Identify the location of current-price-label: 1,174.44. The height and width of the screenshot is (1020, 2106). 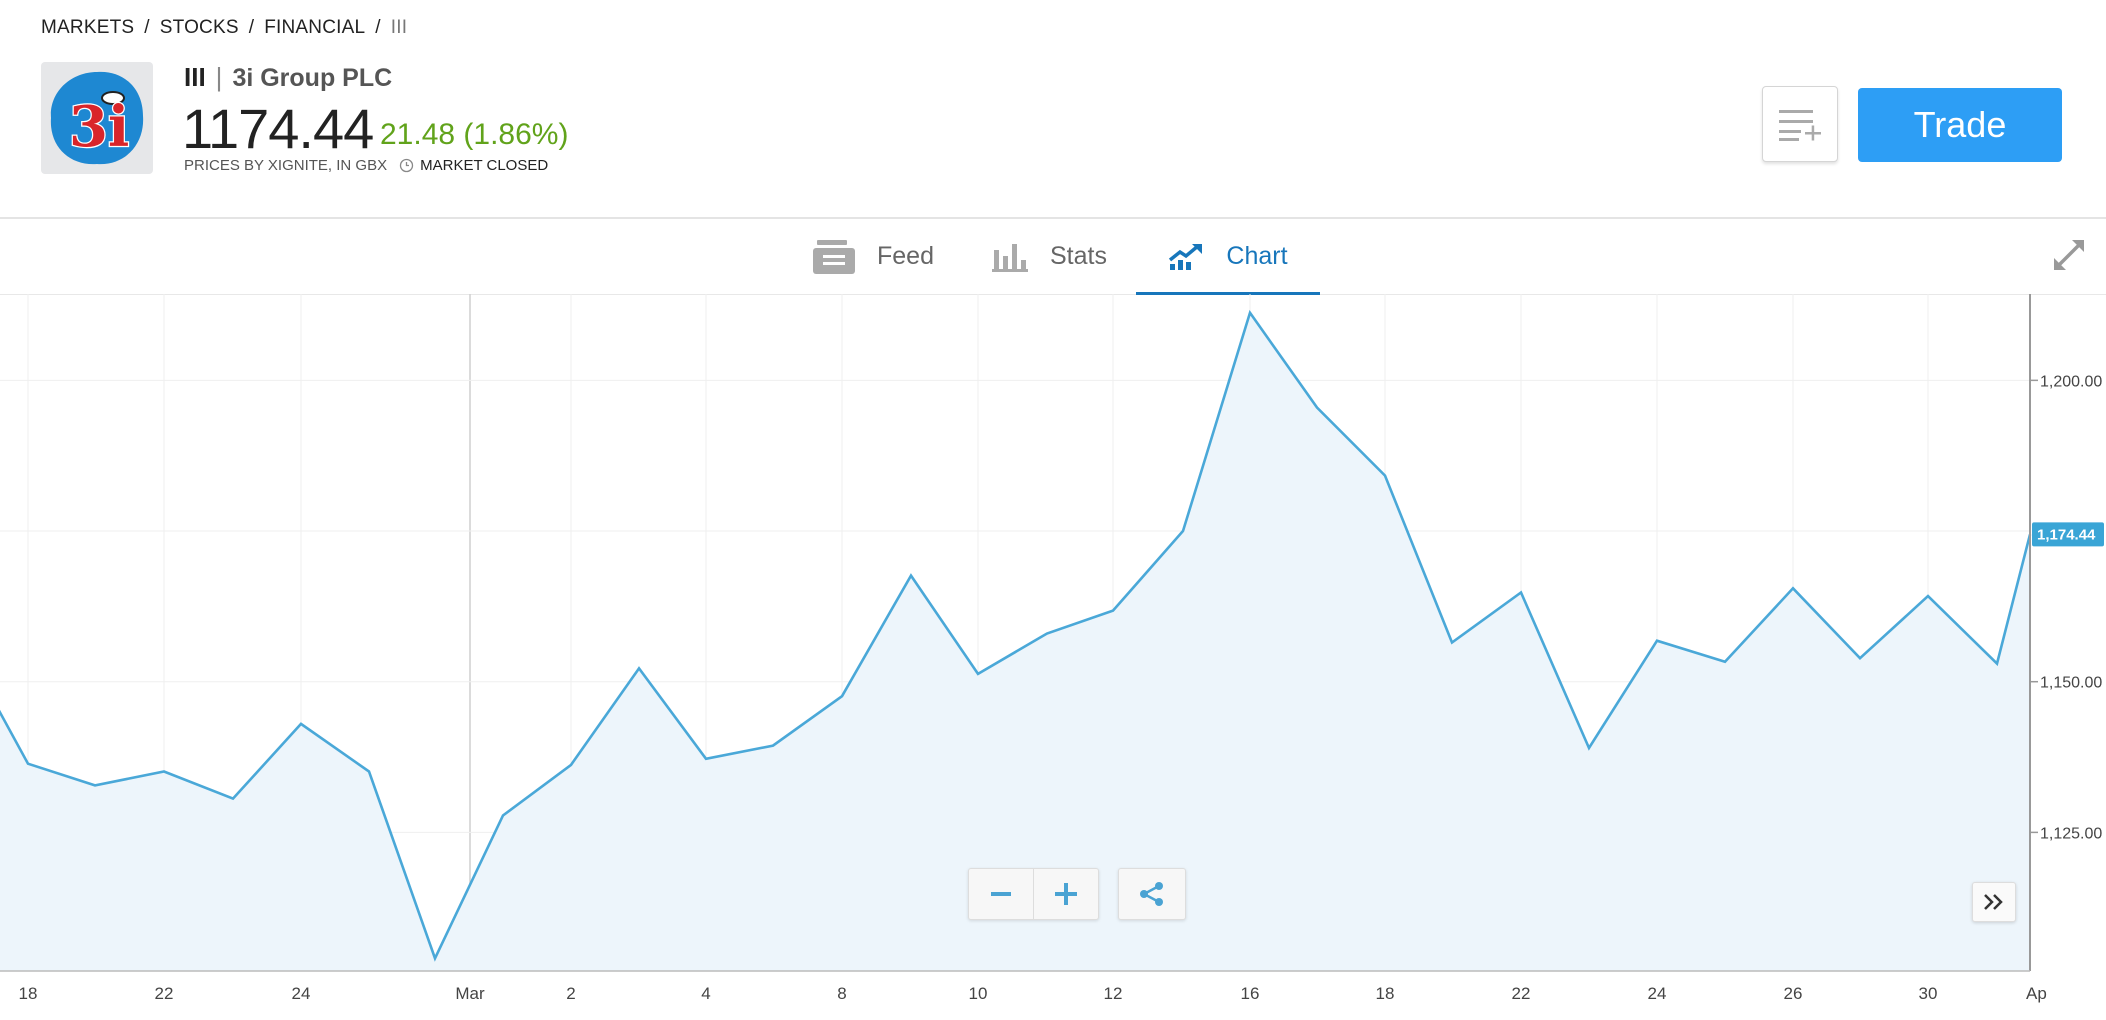
(2066, 534).